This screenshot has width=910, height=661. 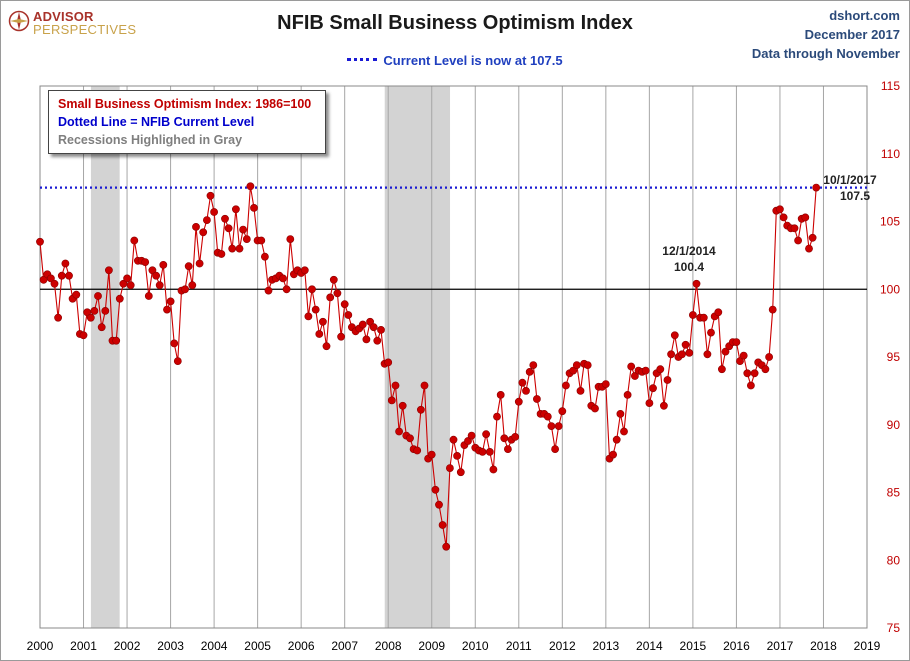 I want to click on annotations: 12/1/2014 100.4 10/1/2017 107.5, so click(x=769, y=223).